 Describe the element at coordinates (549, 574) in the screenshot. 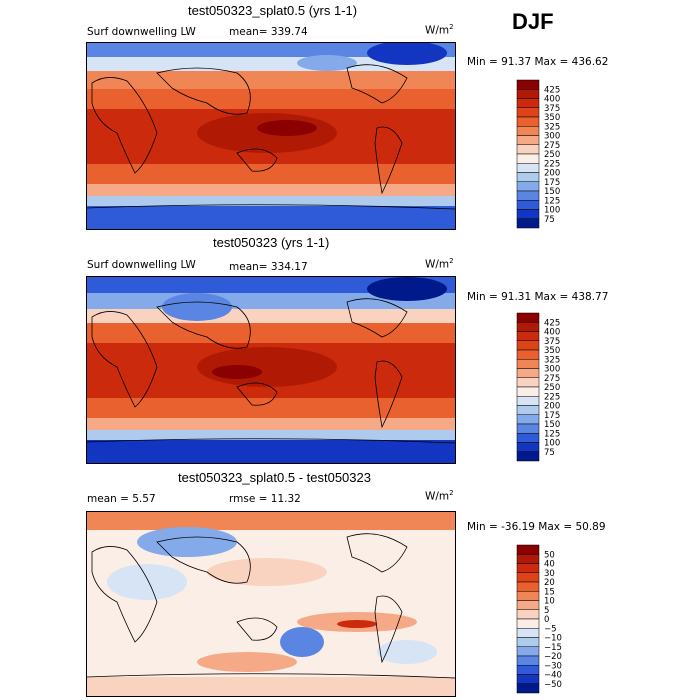

I see `colorbar-label: 30` at that location.